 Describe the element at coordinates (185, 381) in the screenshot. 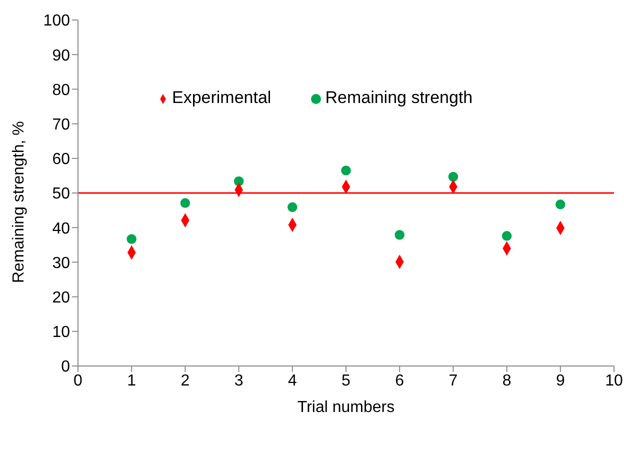

I see `x-tick-label: 2` at that location.